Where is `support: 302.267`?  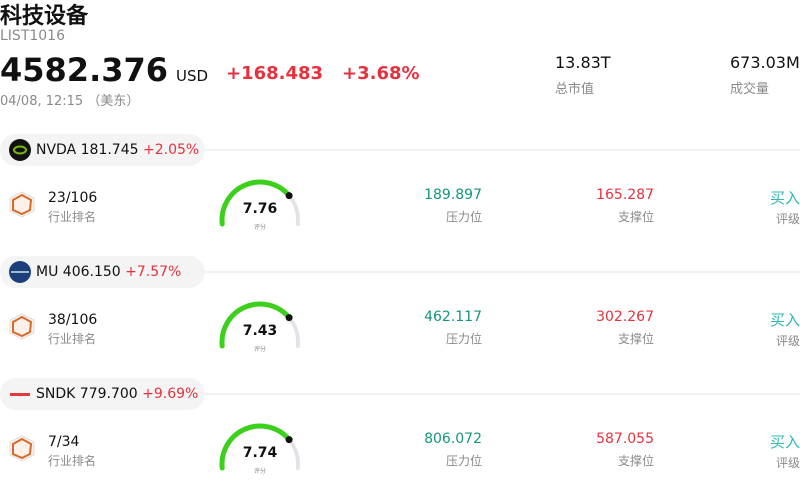 support: 302.267 is located at coordinates (625, 317).